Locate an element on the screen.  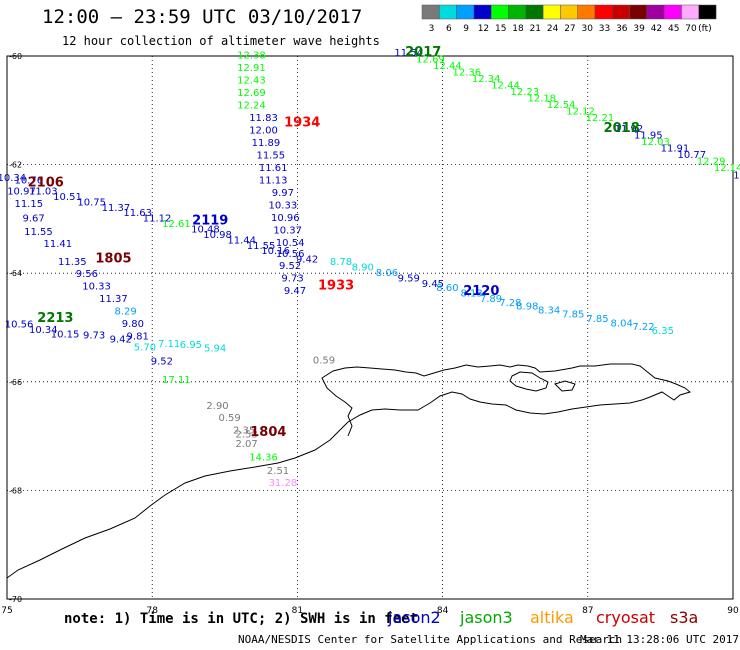
wave-height-value: 11.95 is located at coordinates (648, 136).